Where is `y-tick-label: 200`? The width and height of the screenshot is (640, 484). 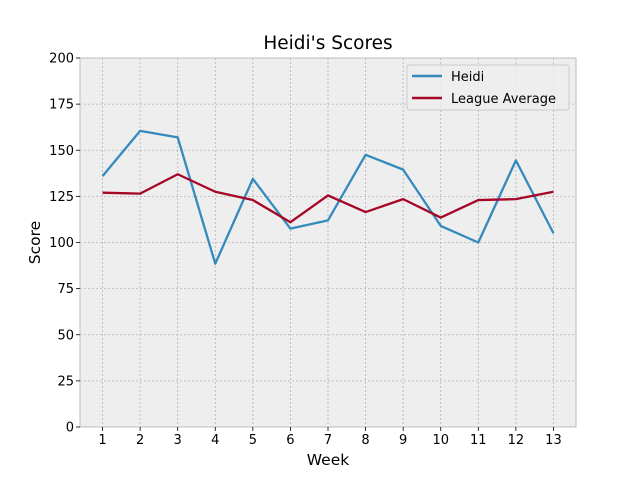 y-tick-label: 200 is located at coordinates (61, 59).